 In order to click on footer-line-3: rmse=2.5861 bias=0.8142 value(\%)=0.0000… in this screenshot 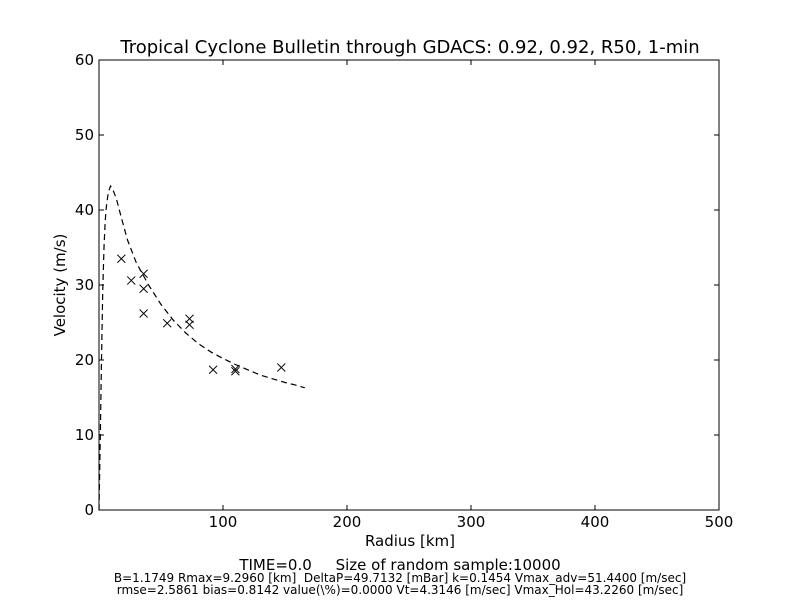, I will do `click(400, 590)`.